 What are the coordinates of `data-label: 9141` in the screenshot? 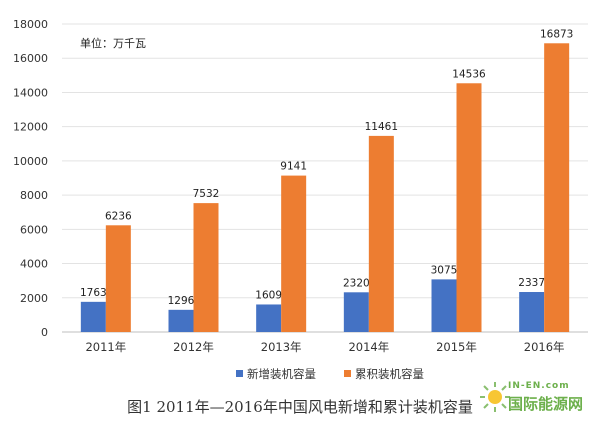 It's located at (293, 167).